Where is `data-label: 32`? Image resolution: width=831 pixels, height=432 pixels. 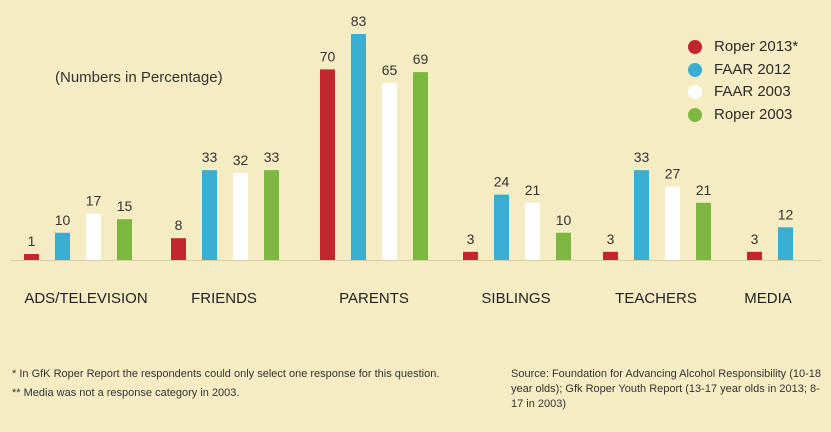
data-label: 32 is located at coordinates (241, 160).